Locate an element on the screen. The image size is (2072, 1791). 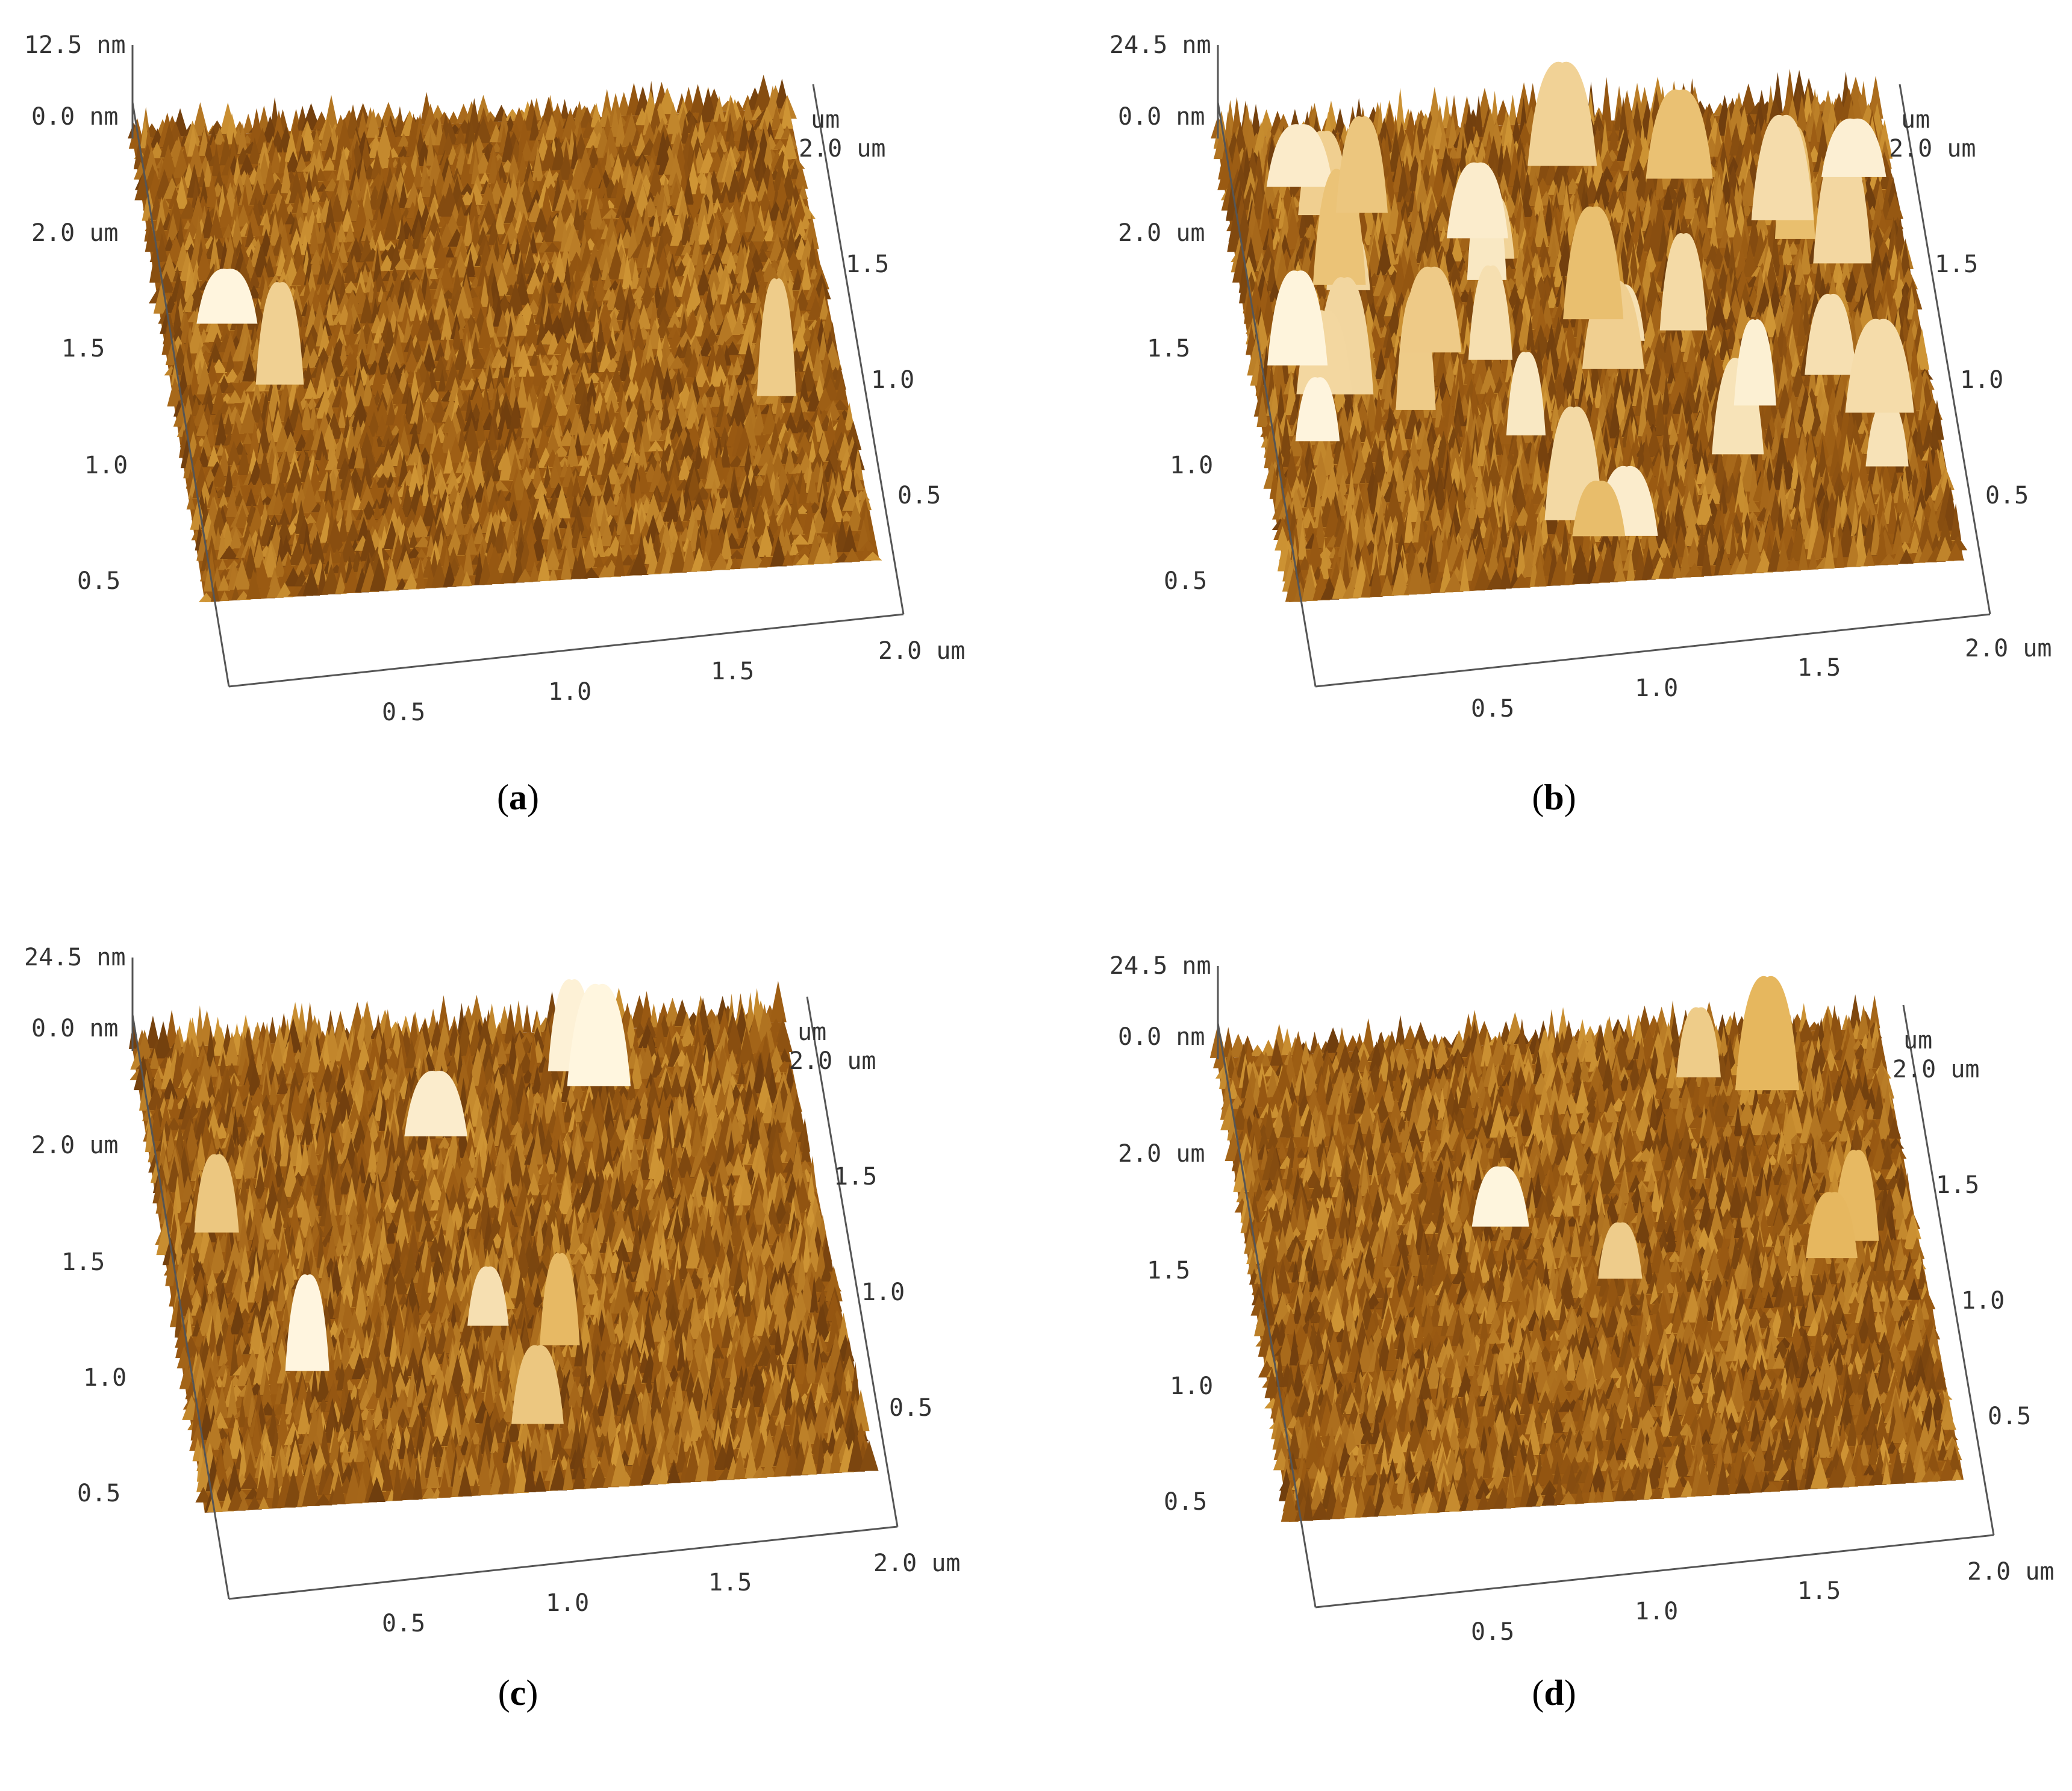
right-tick-3: 2.0 um is located at coordinates (843, 149).